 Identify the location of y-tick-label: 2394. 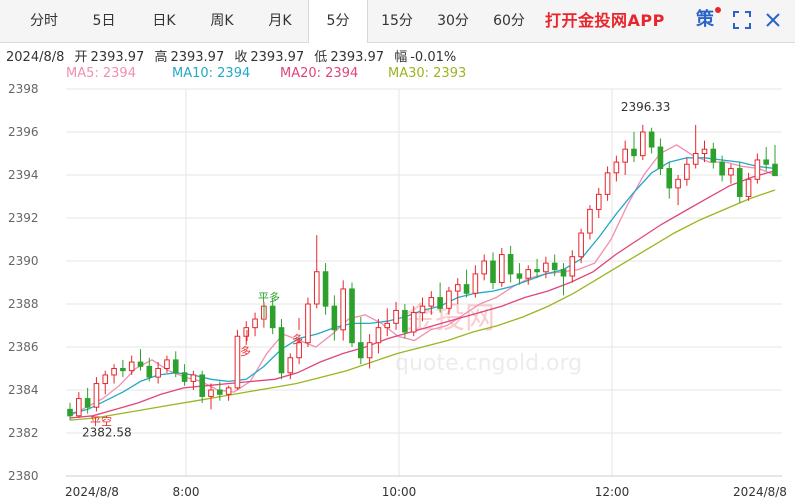
(23, 175).